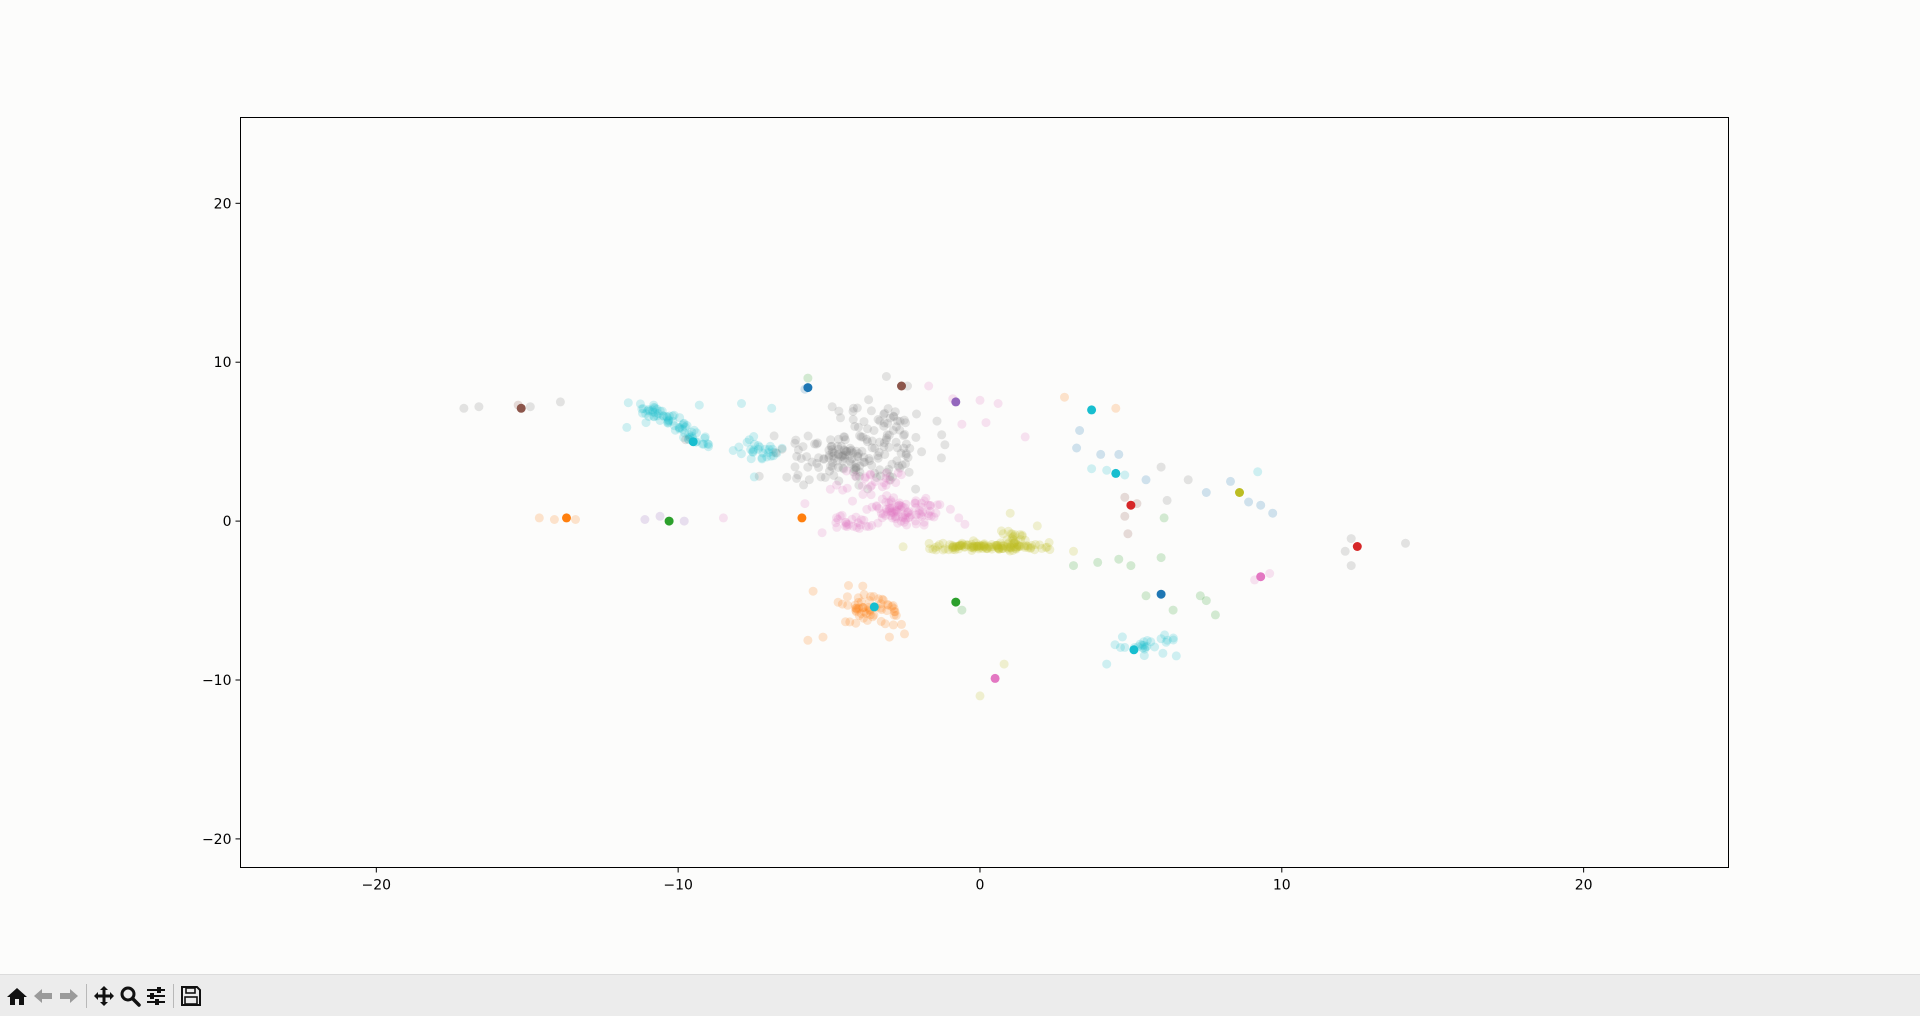 This screenshot has width=1920, height=1016. Describe the element at coordinates (17, 996) in the screenshot. I see `home-button` at that location.